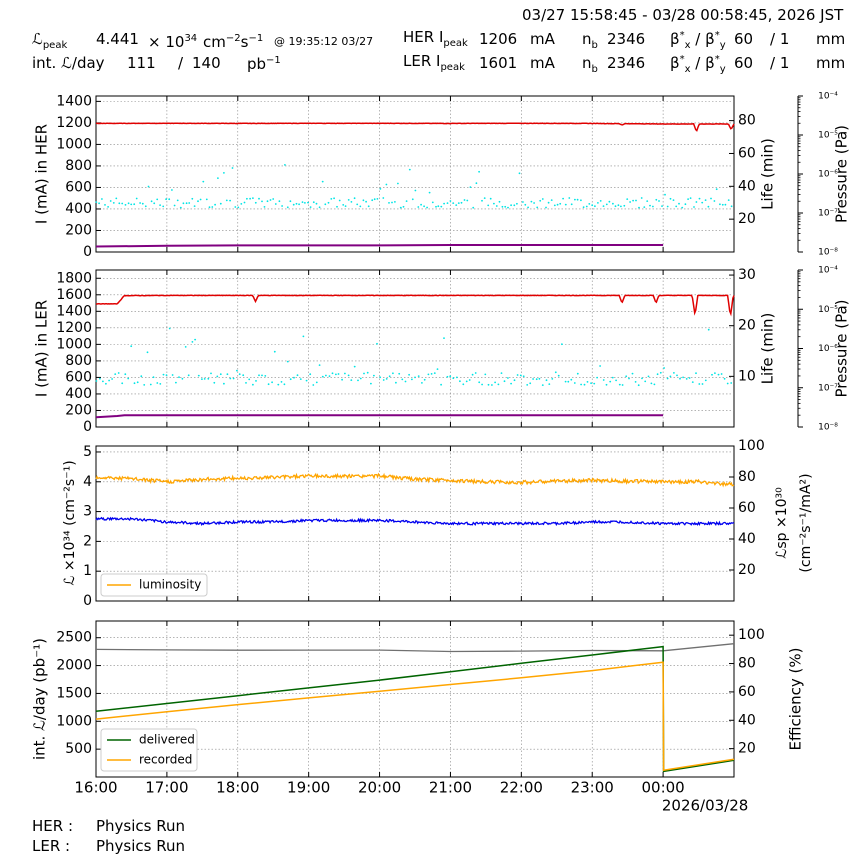 The image size is (864, 864). What do you see at coordinates (74, 311) in the screenshot?
I see `ler-ytick-label: 1400` at bounding box center [74, 311].